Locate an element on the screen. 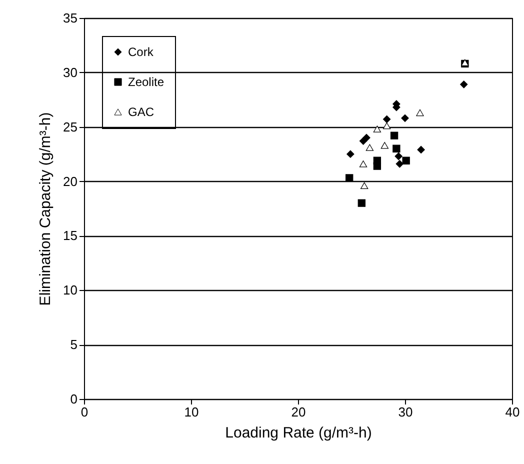 The width and height of the screenshot is (524, 464). x-axis-title: Loading Rate (g/m³-h) is located at coordinates (298, 433).